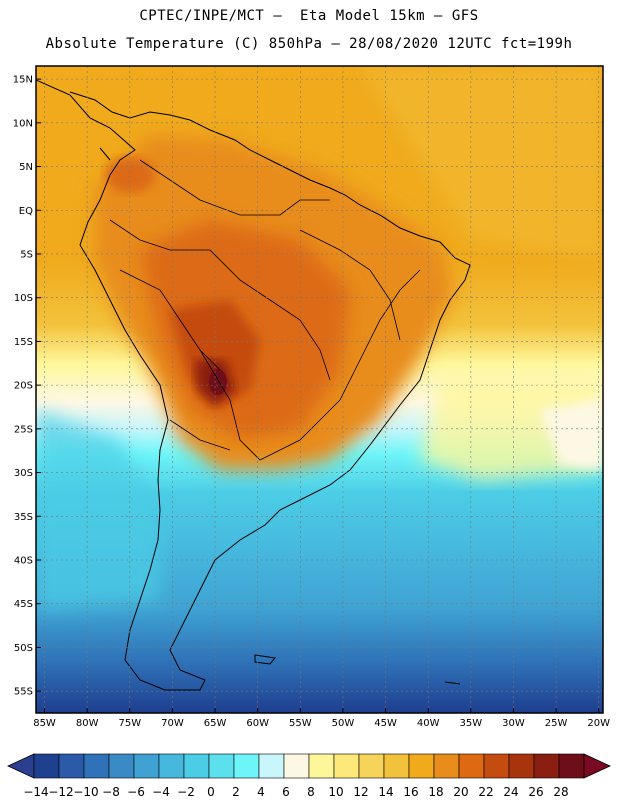 The image size is (618, 800). I want to click on colorbar-label: −2, so click(186, 792).